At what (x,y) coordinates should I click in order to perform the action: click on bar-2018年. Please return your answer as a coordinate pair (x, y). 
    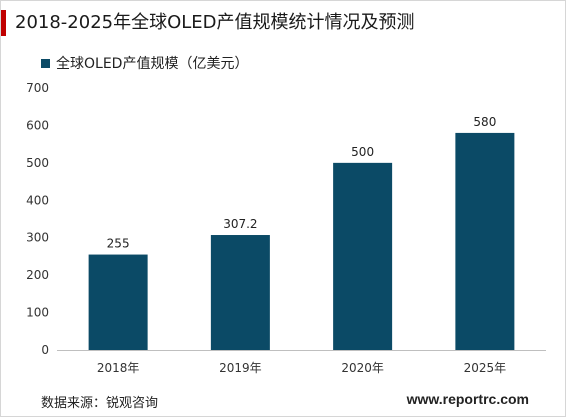
    Looking at the image, I should click on (118, 302).